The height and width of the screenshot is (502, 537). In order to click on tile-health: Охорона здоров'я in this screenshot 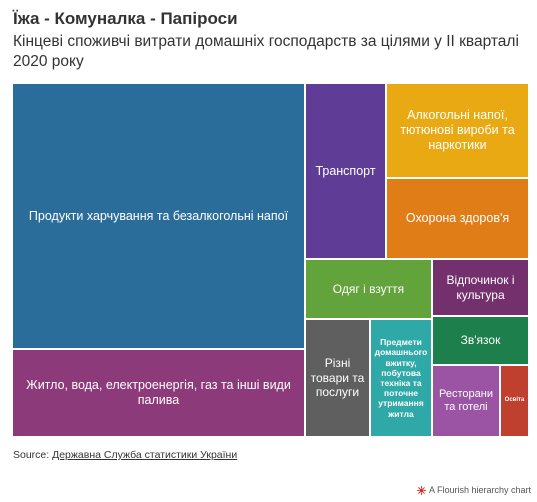, I will do `click(457, 218)`.